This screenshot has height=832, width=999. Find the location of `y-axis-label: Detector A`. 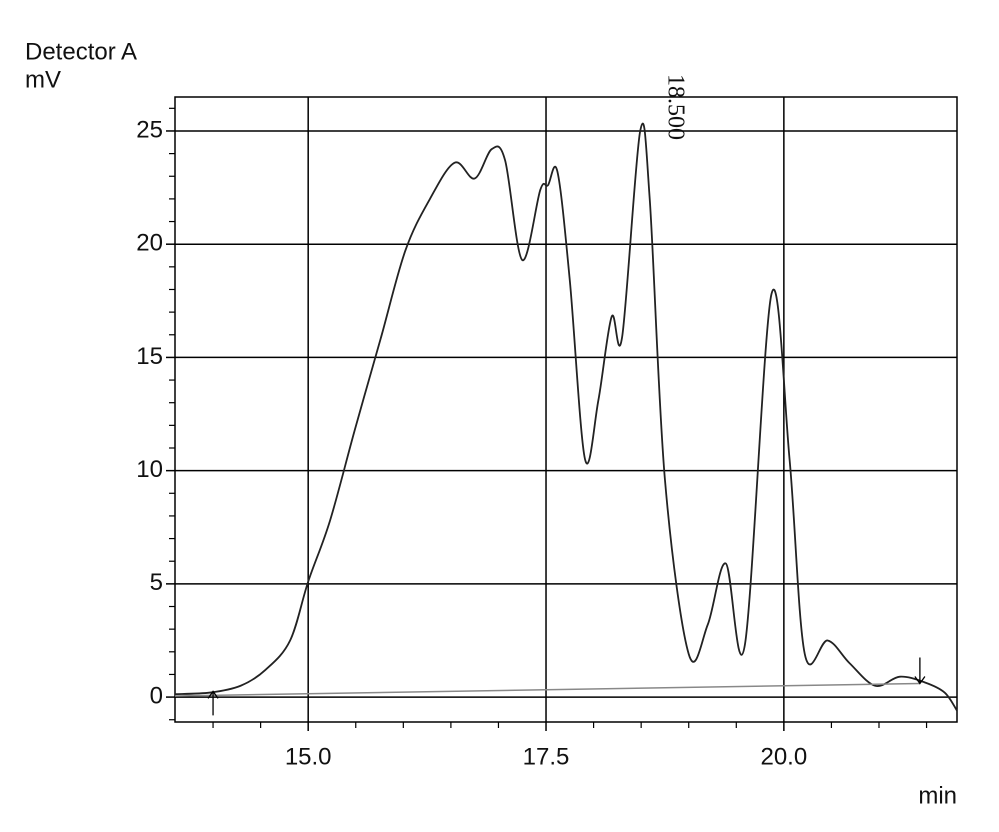

y-axis-label: Detector A is located at coordinates (81, 51).